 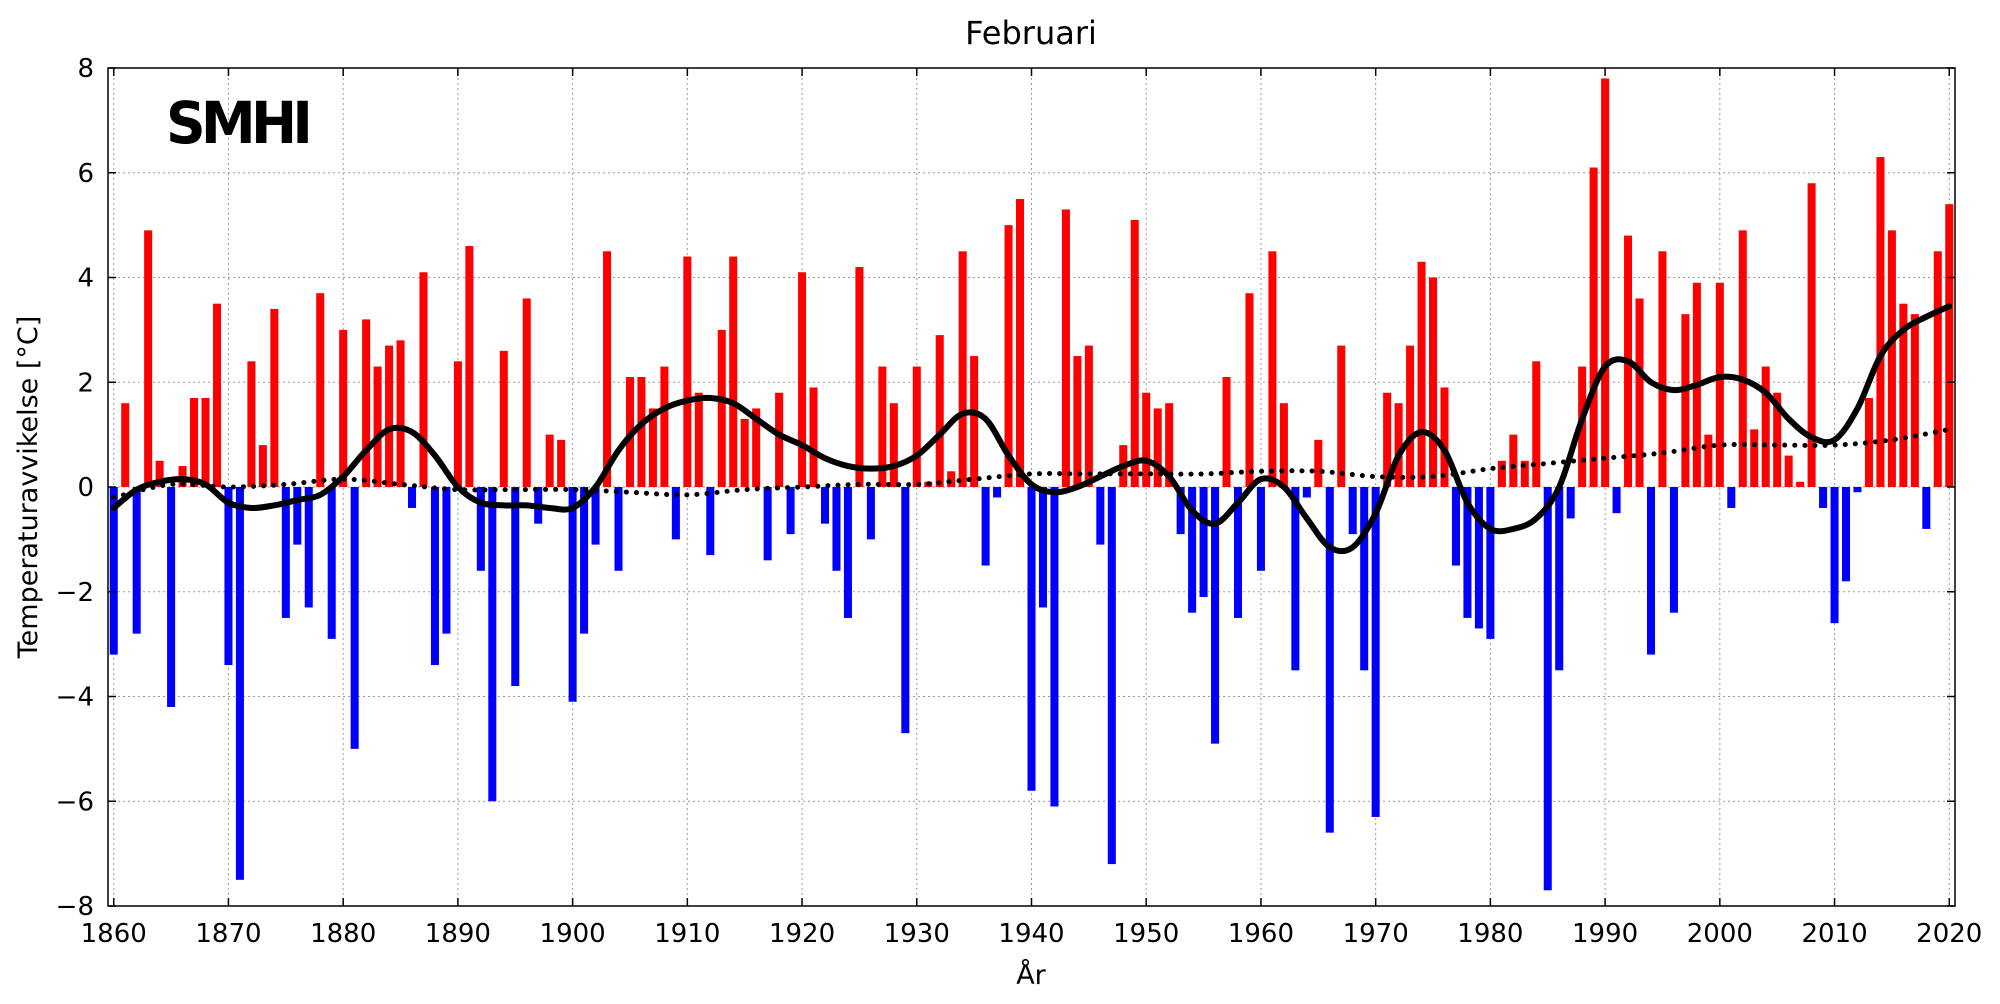 What do you see at coordinates (1031, 975) in the screenshot?
I see `x-axis-label: År` at bounding box center [1031, 975].